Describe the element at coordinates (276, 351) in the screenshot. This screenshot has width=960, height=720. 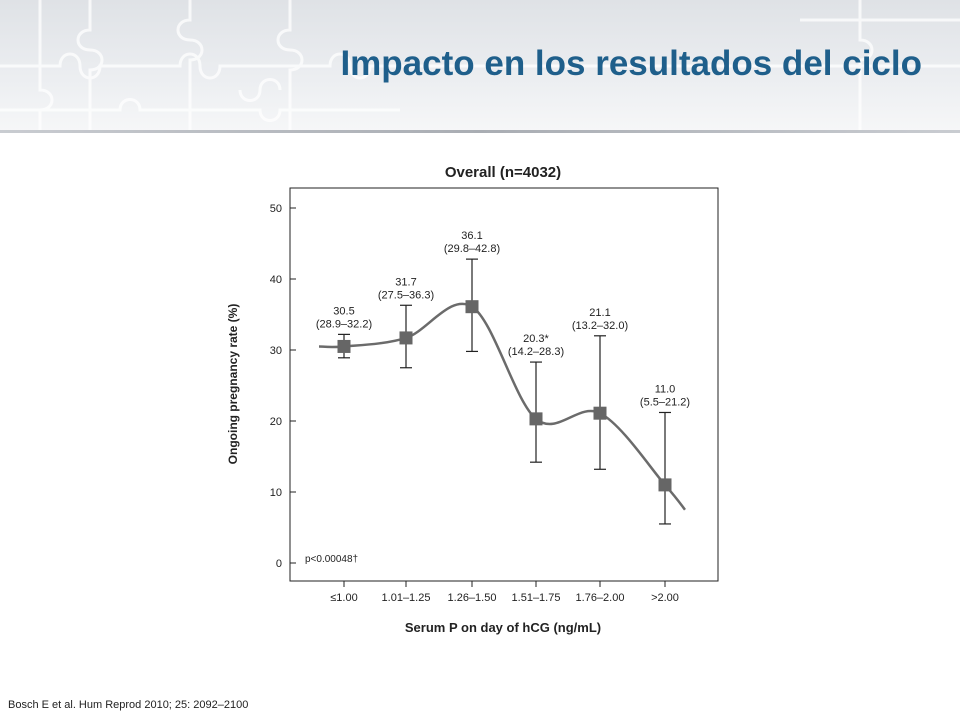
I see `y-tick-label: 30` at that location.